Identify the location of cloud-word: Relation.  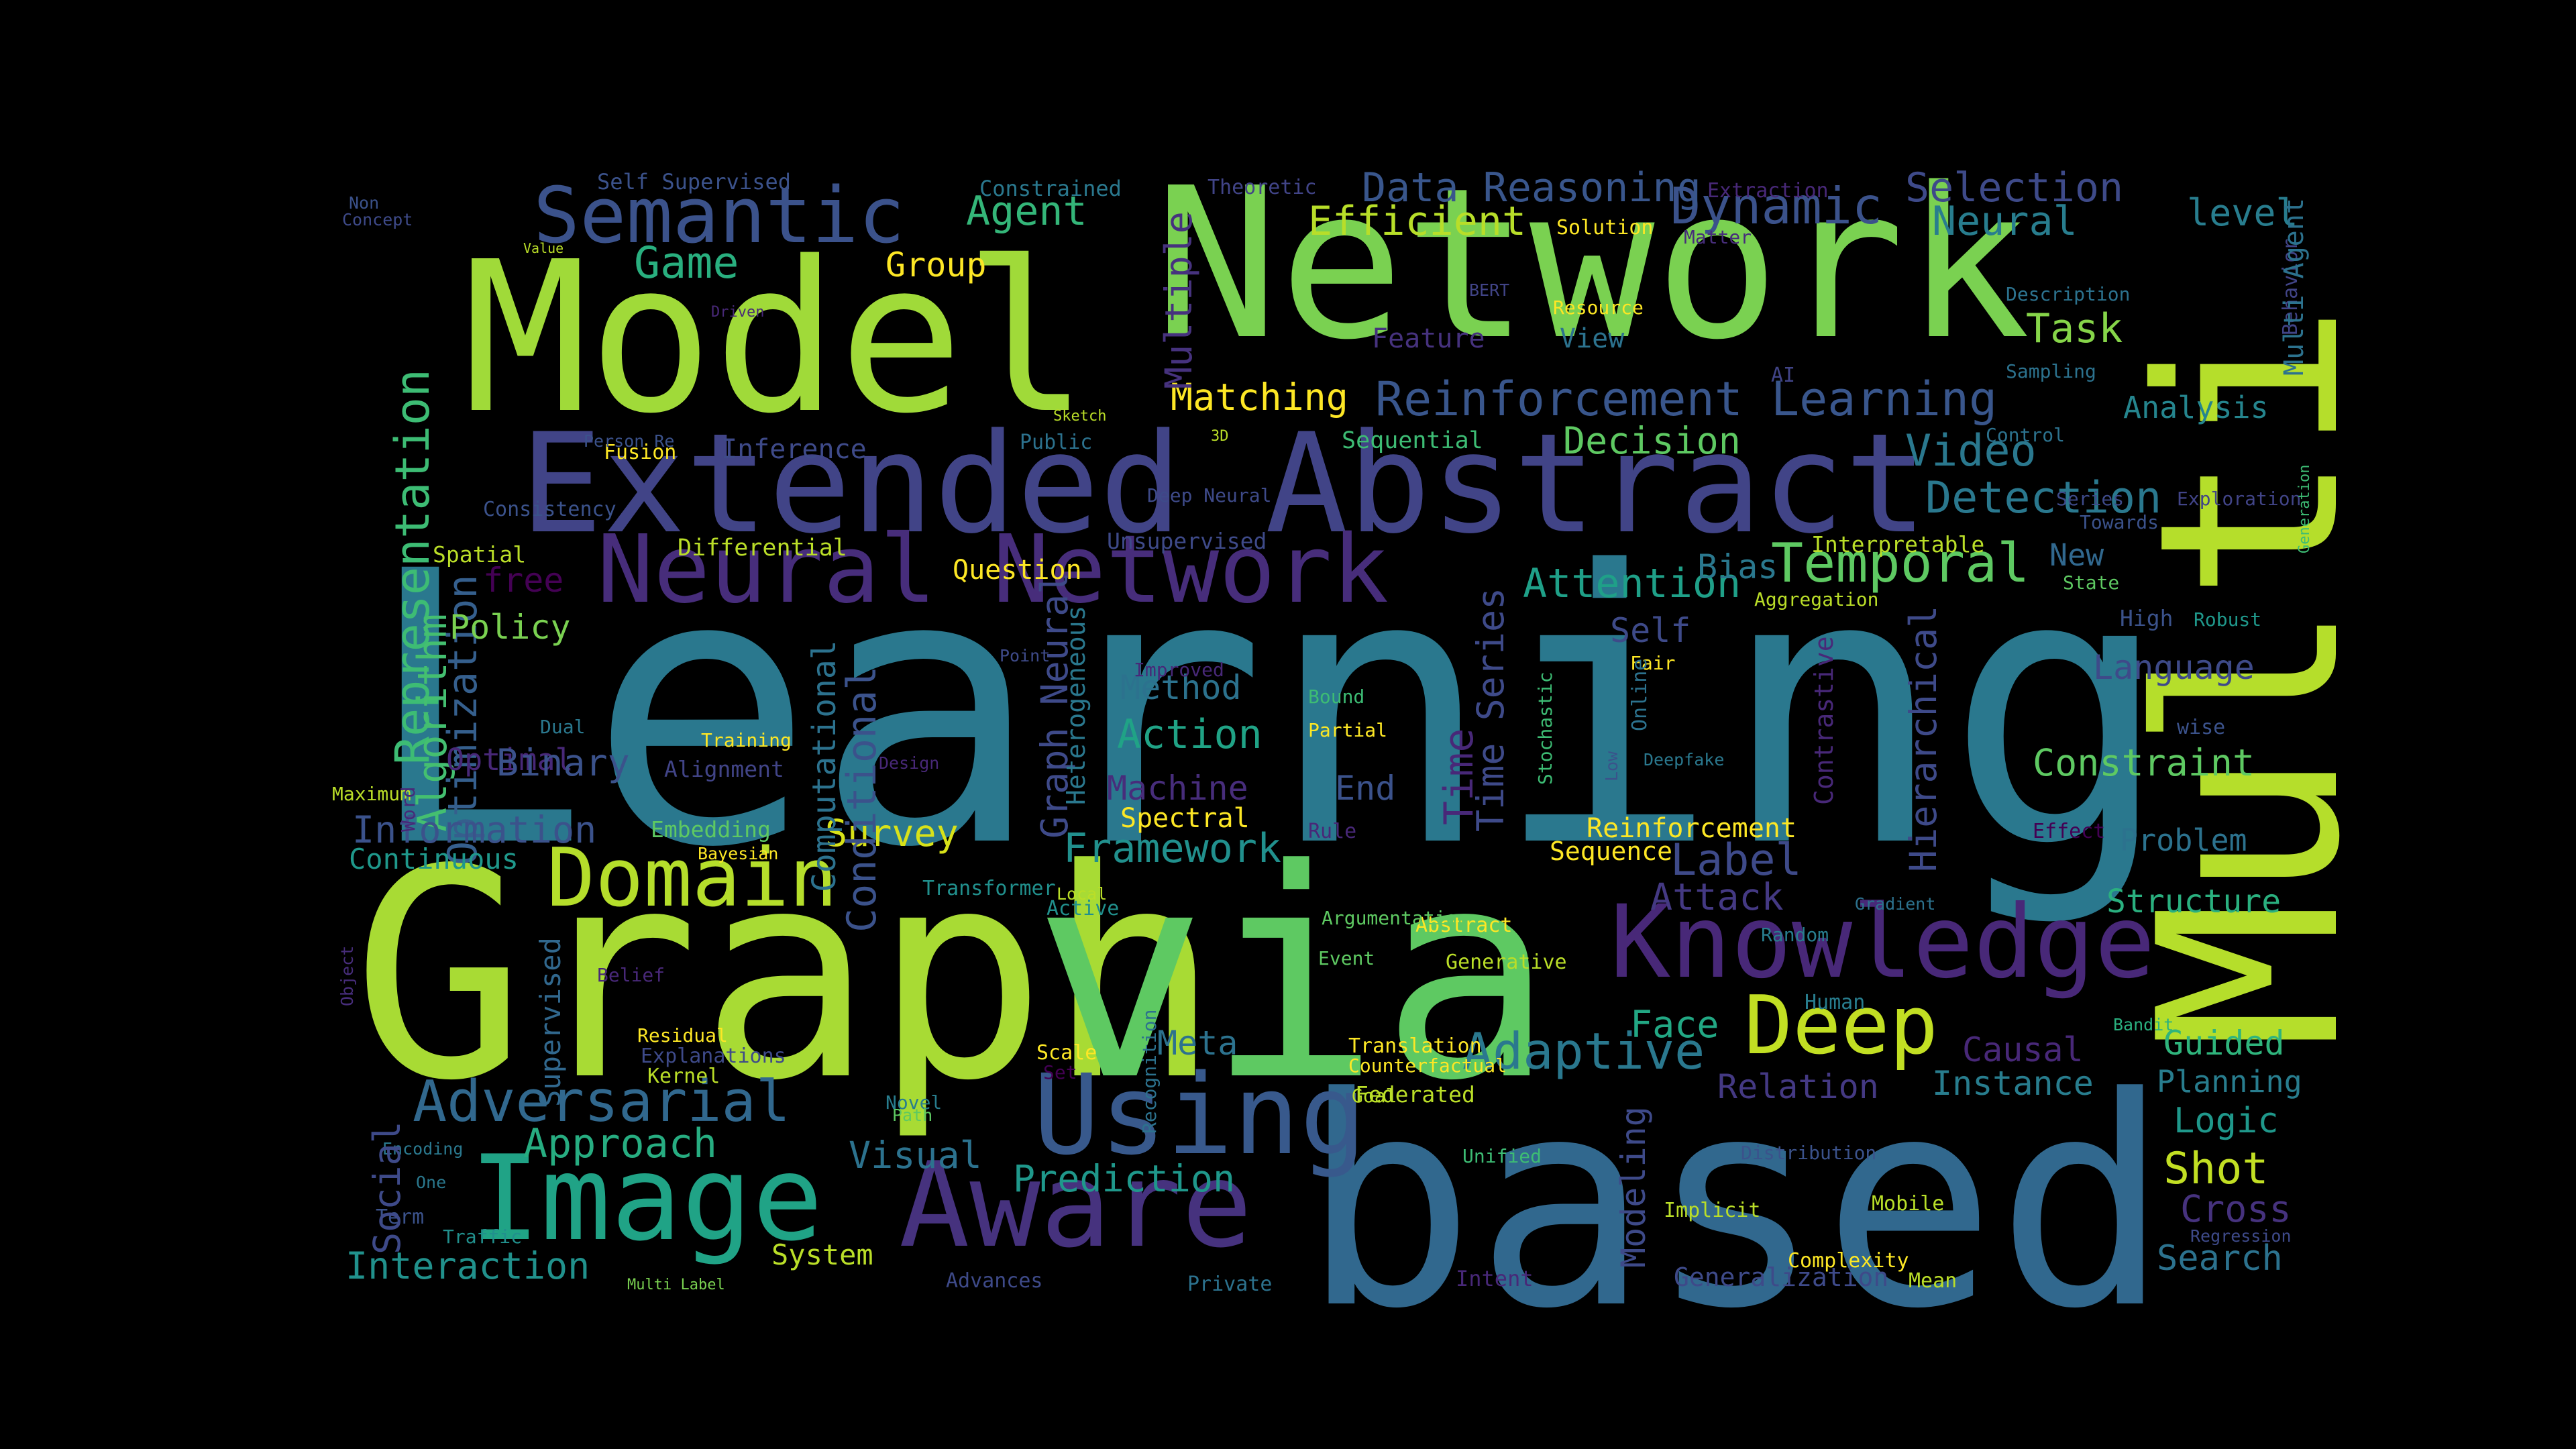
(1798, 1086).